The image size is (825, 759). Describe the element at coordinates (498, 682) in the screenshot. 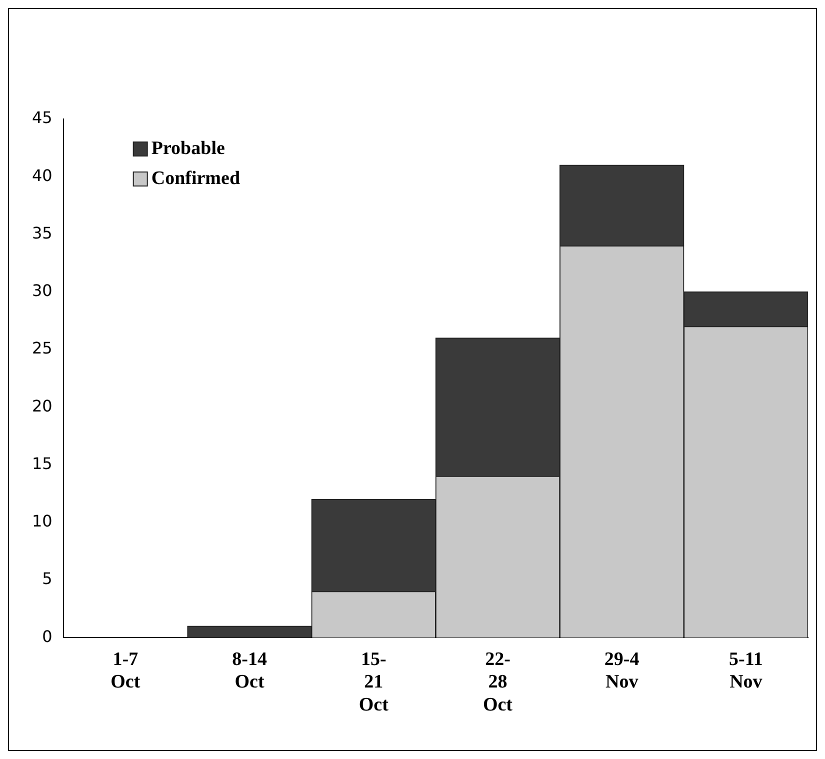

I see `x-tick-label: 22- 28 Oct` at that location.